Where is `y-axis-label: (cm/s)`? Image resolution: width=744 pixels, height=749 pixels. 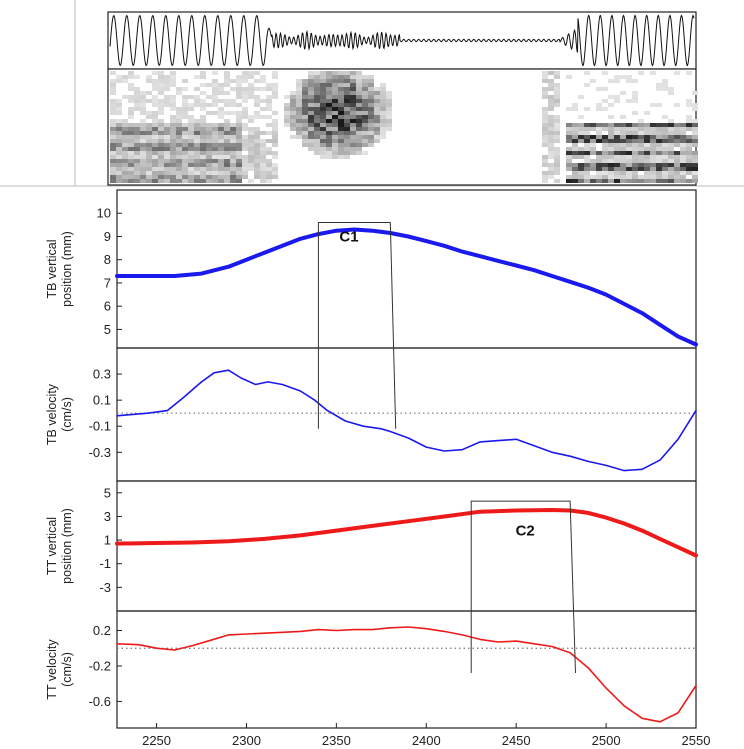
y-axis-label: (cm/s) is located at coordinates (67, 414).